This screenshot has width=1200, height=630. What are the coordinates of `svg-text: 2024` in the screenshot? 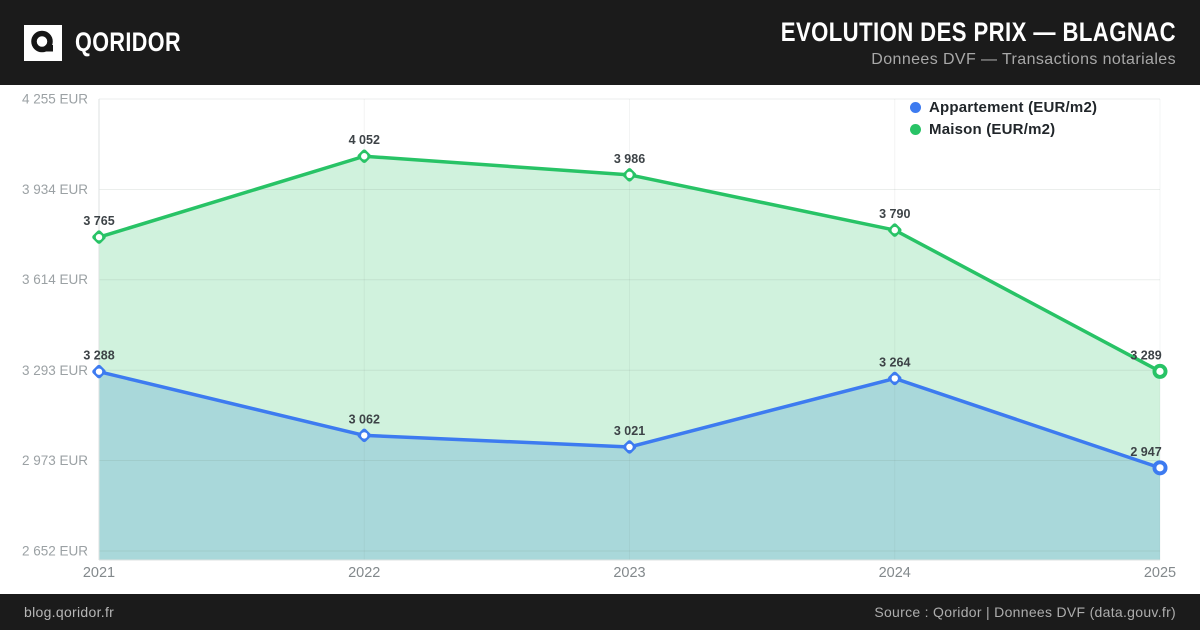 It's located at (895, 573).